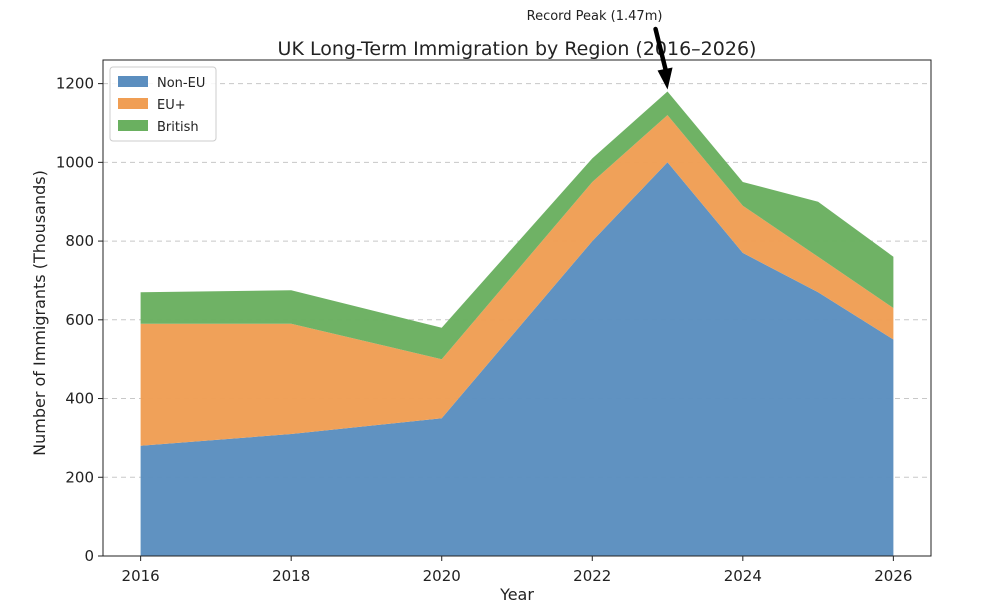 Image resolution: width=989 pixels, height=604 pixels. Describe the element at coordinates (893, 576) in the screenshot. I see `x-tick-label-2026: 2026` at that location.